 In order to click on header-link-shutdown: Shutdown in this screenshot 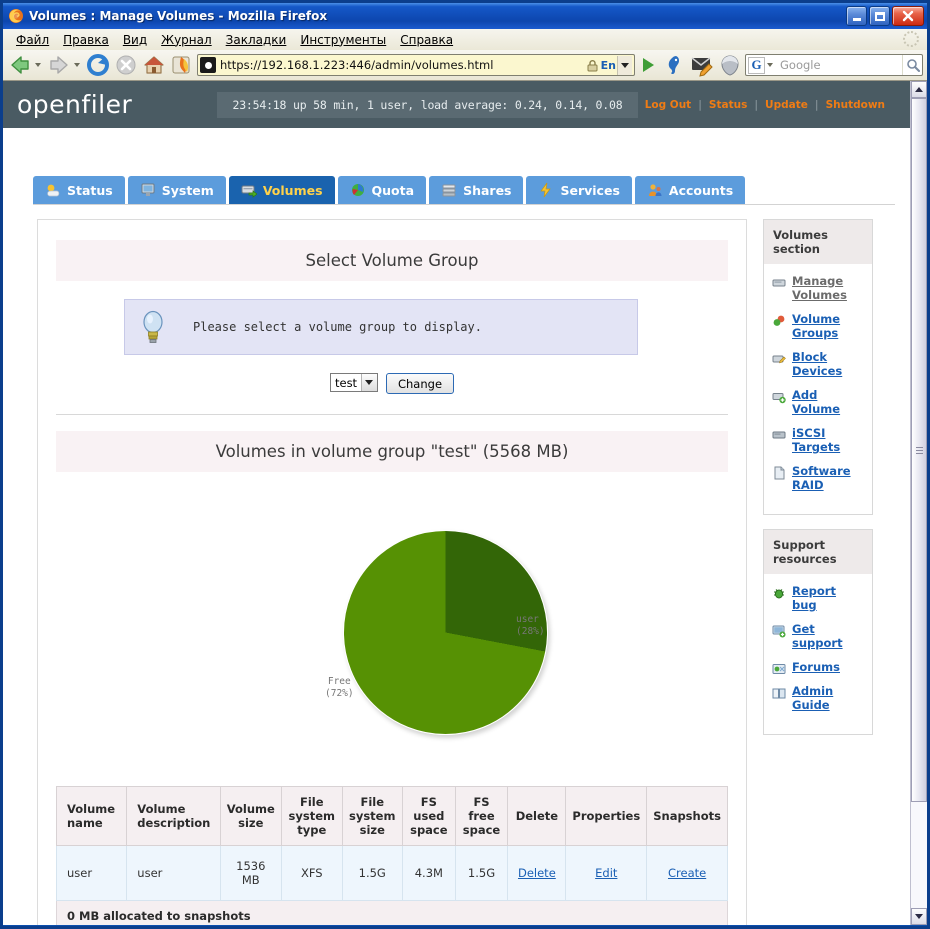, I will do `click(855, 104)`.